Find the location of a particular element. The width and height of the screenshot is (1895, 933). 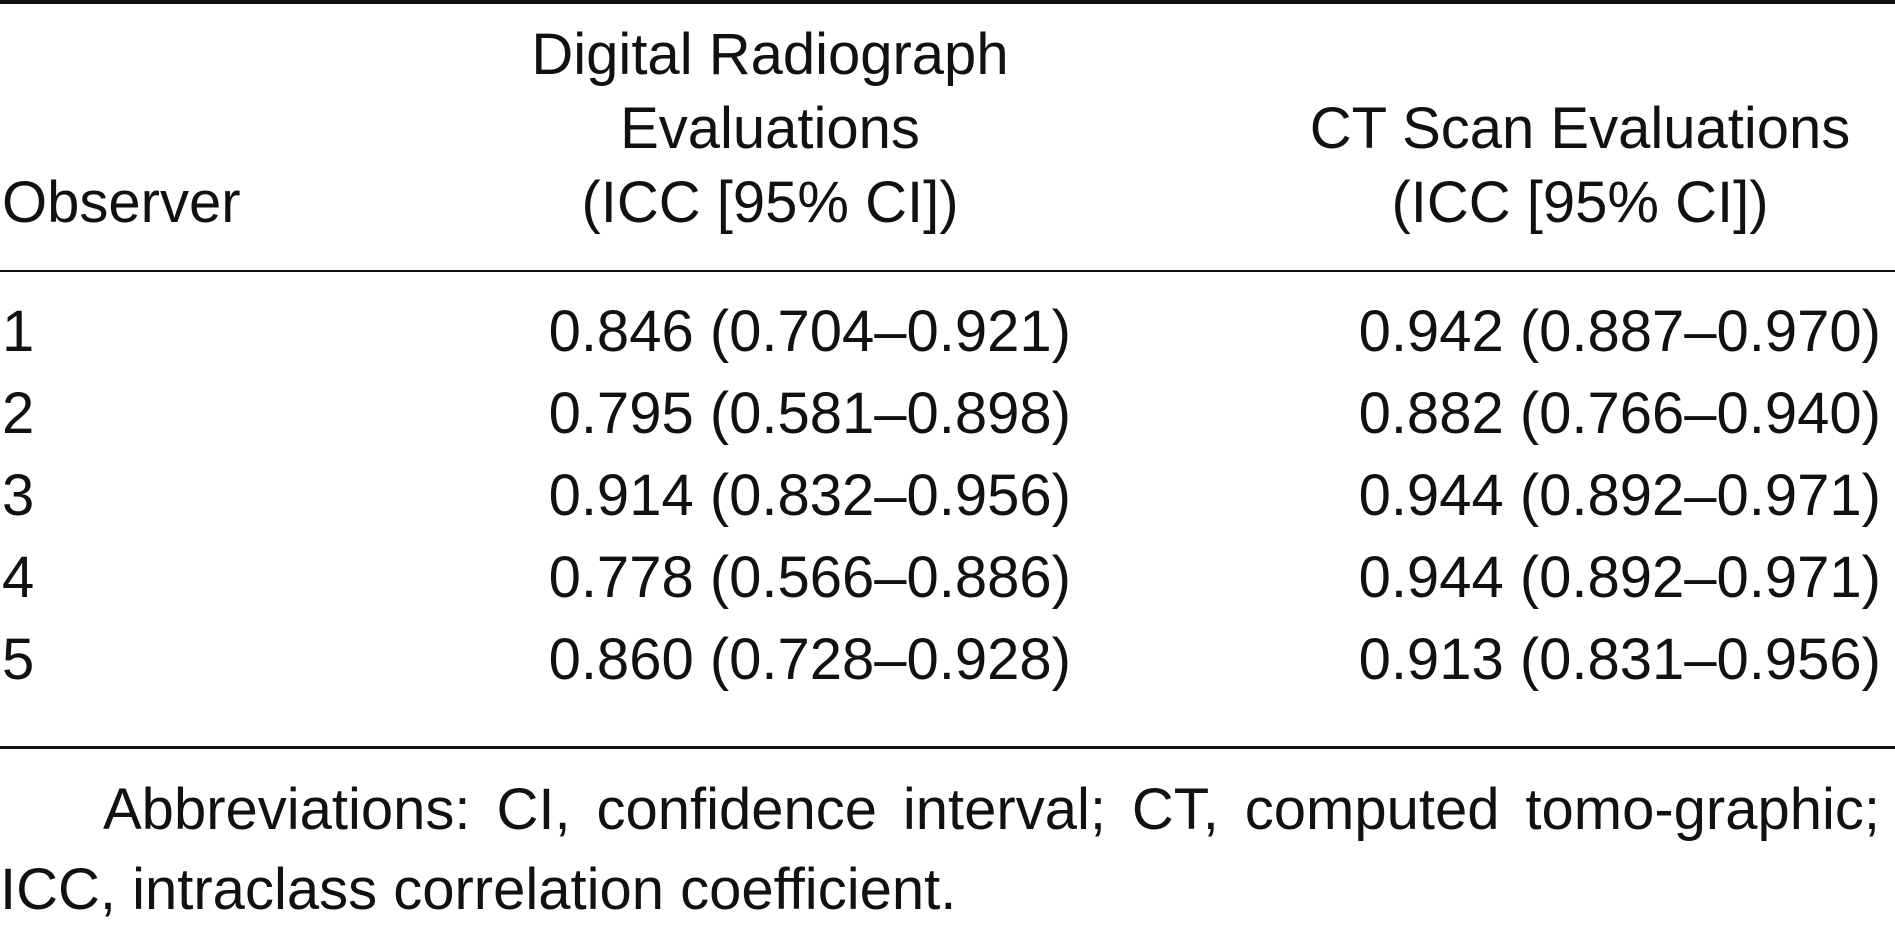

header-digital-radiograph-line-2: Evaluations is located at coordinates (770, 128).